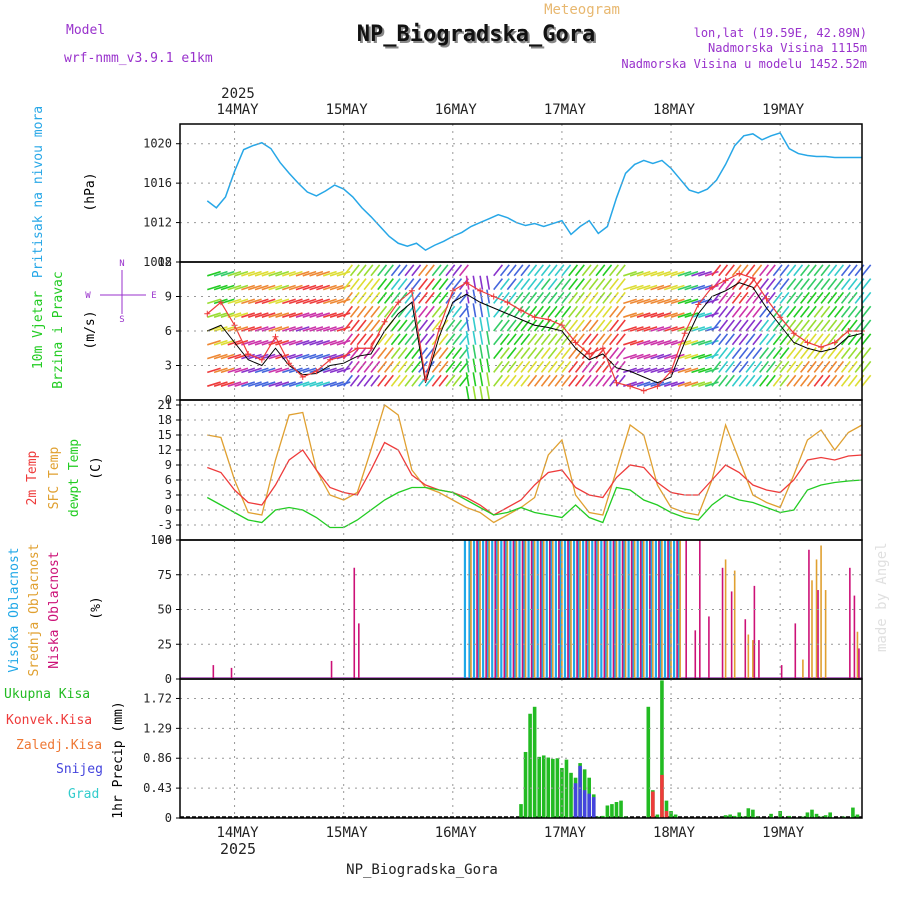 The height and width of the screenshot is (900, 900). I want to click on compass-e: E, so click(153, 296).